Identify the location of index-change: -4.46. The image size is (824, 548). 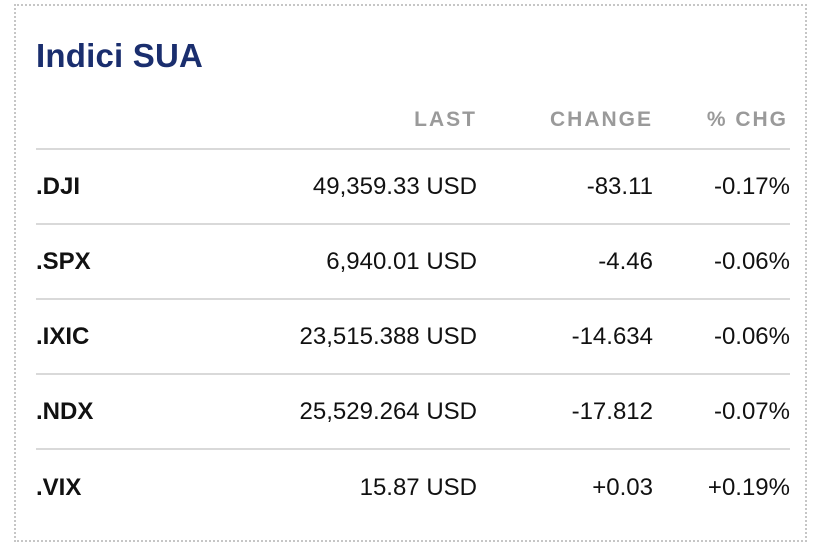
(625, 261).